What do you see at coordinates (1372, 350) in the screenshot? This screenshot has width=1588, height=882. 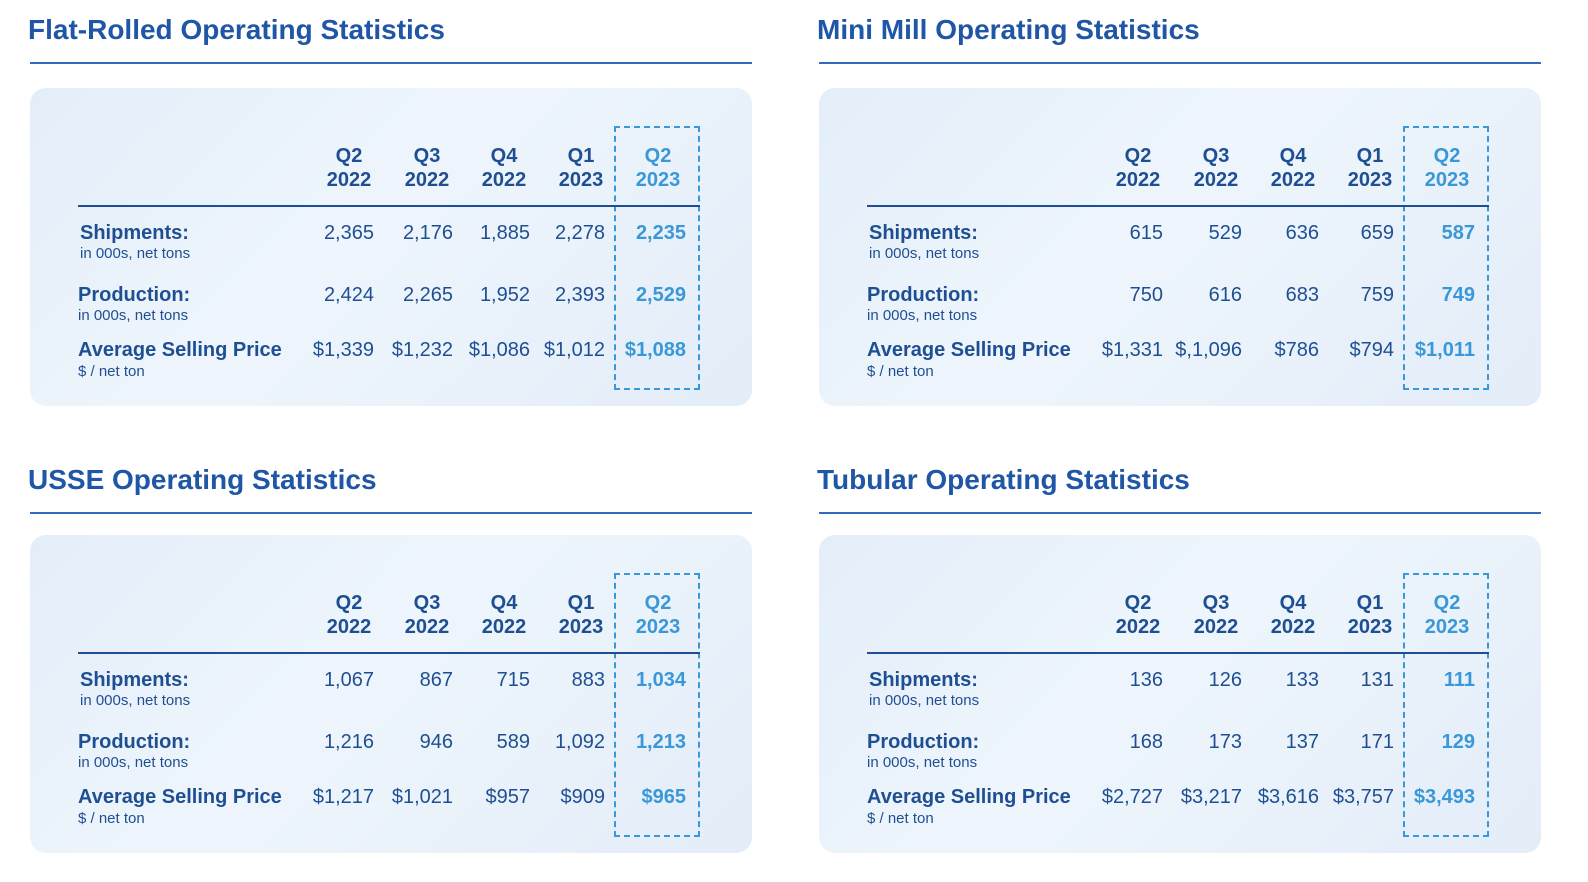 I see `table-cell: $794` at bounding box center [1372, 350].